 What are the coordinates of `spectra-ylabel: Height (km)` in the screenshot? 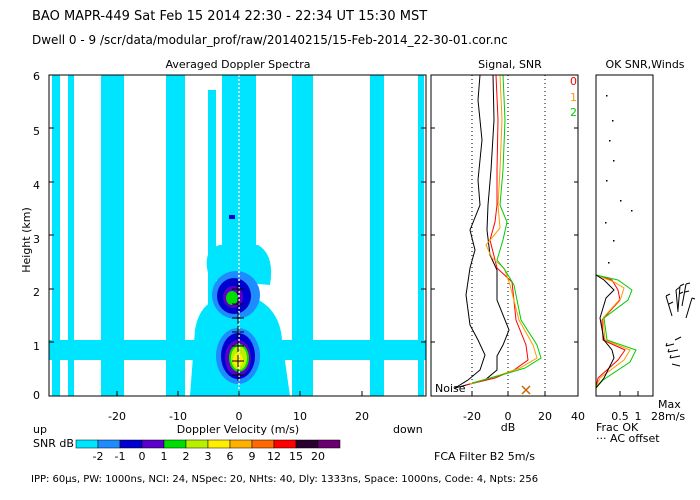 It's located at (26, 240).